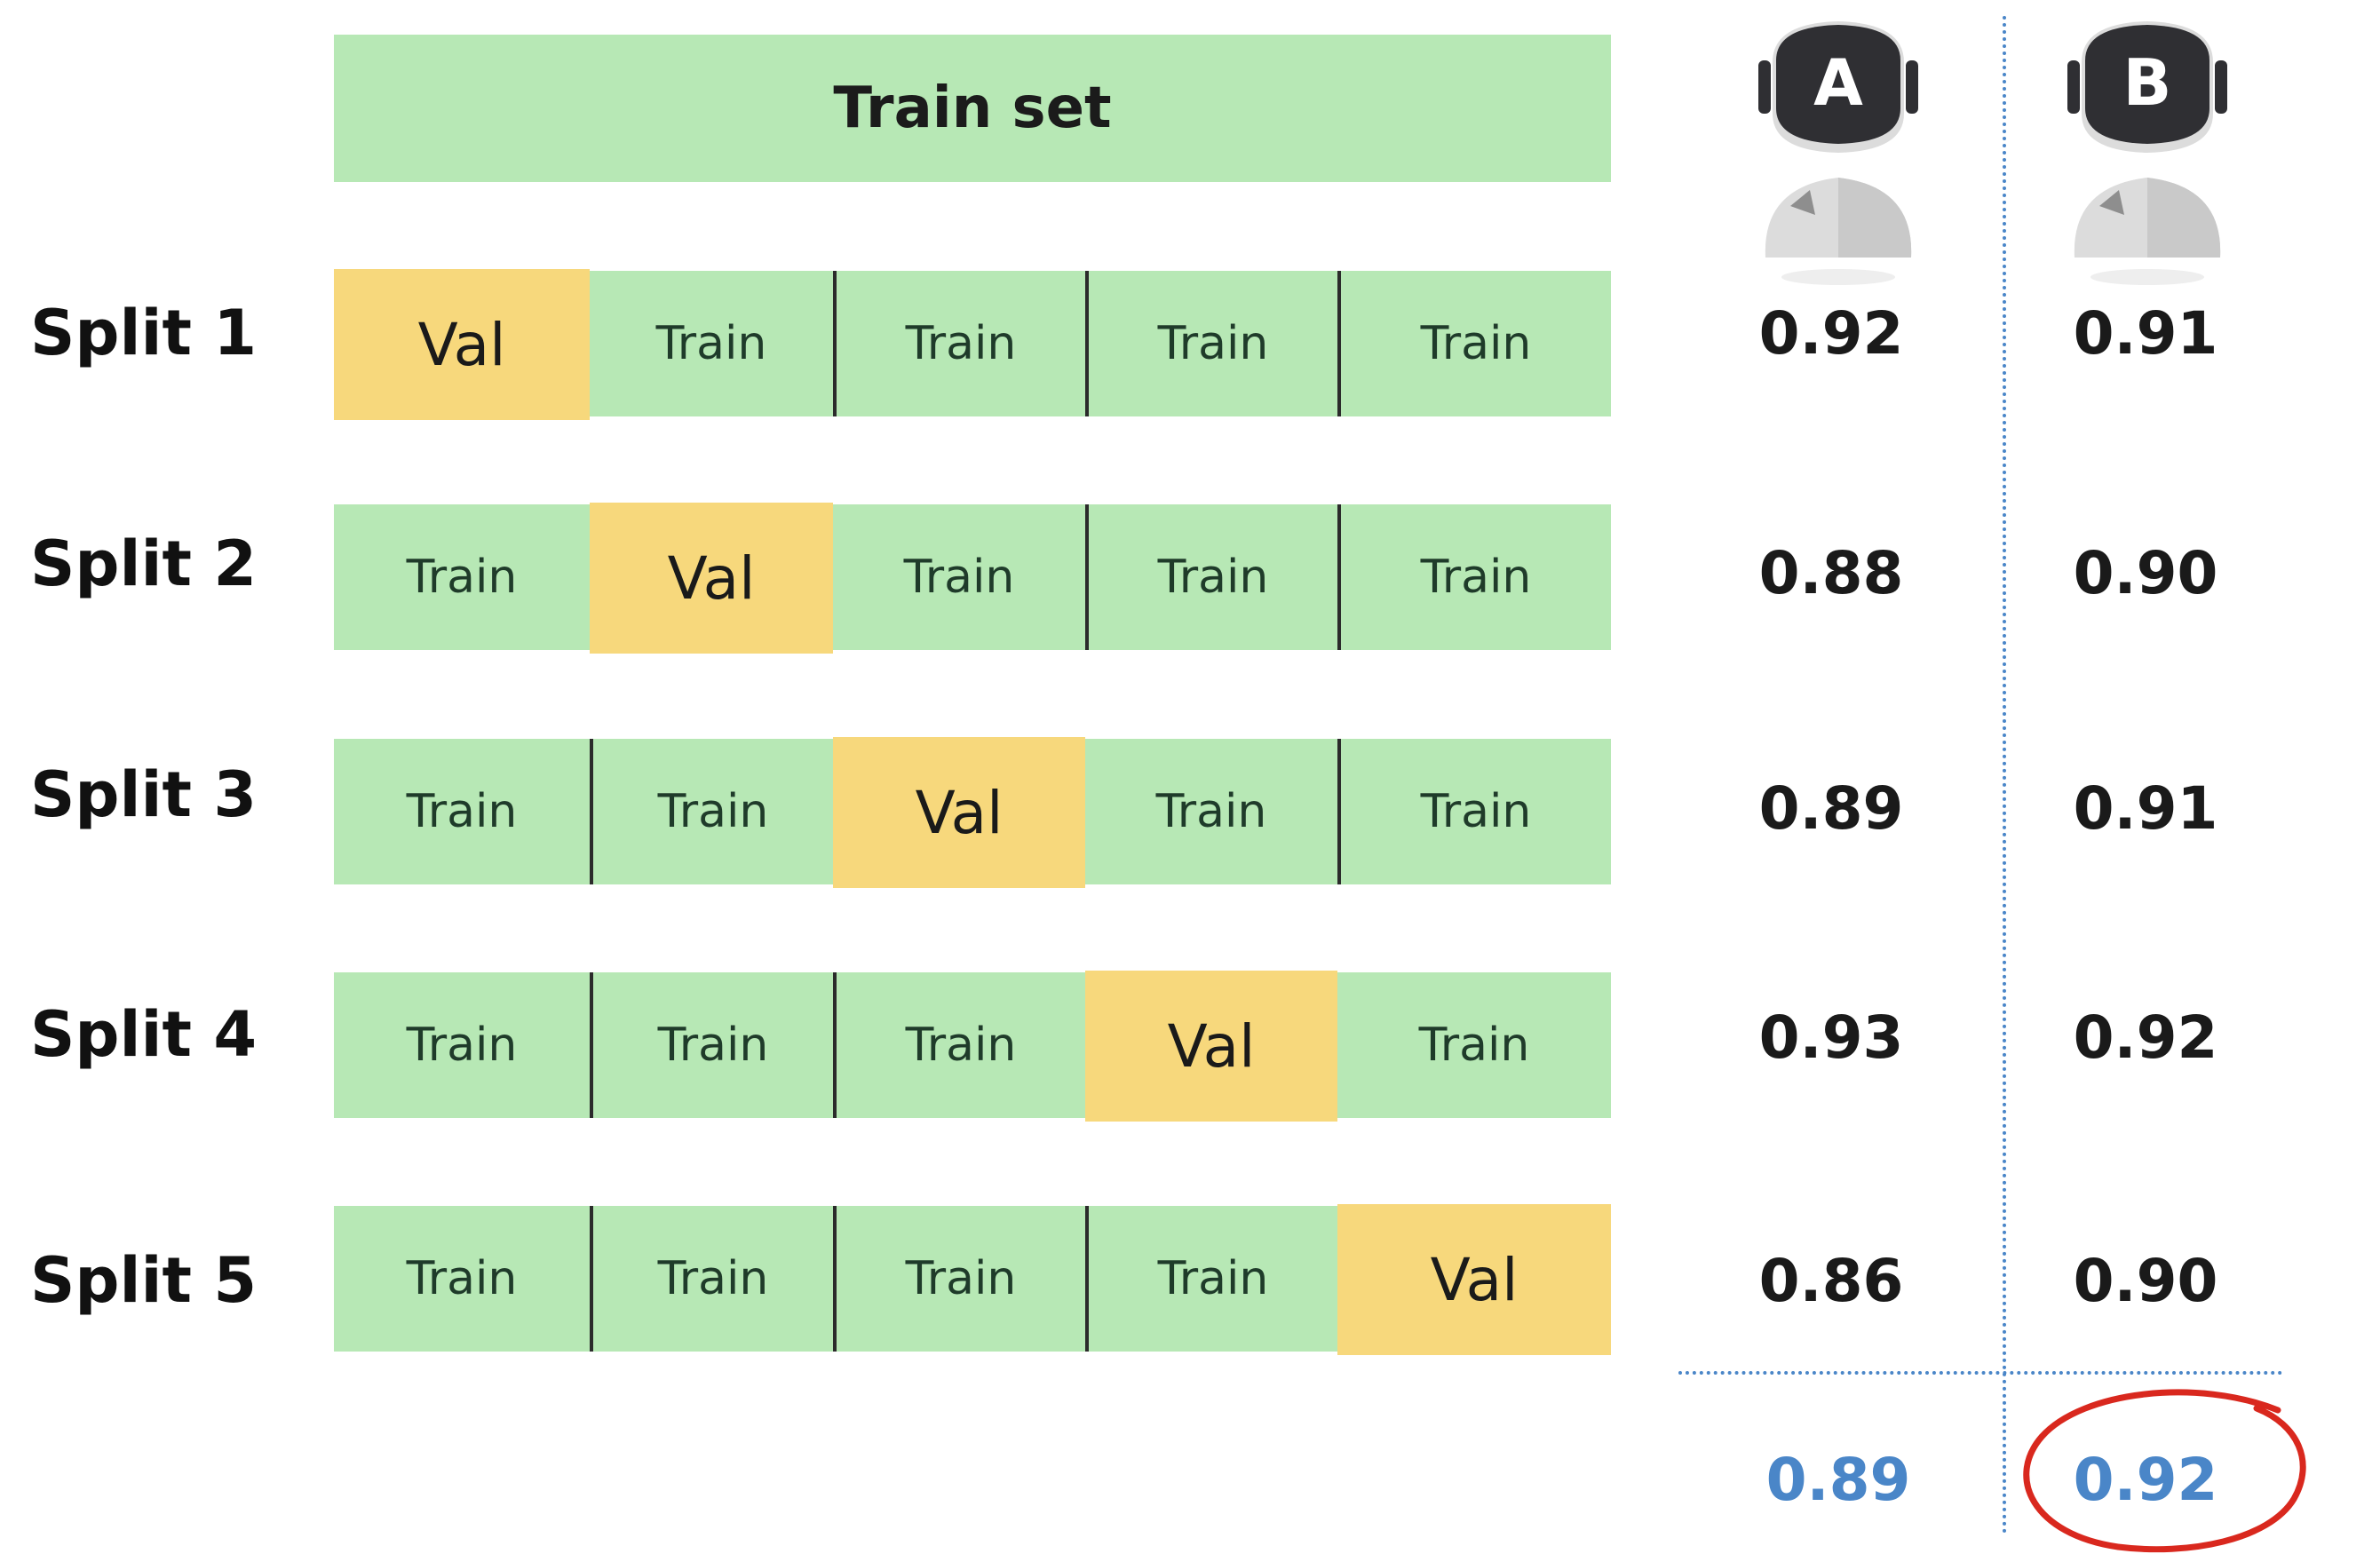  What do you see at coordinates (2145, 572) in the screenshot?
I see `split-2-score-b: 0.90` at bounding box center [2145, 572].